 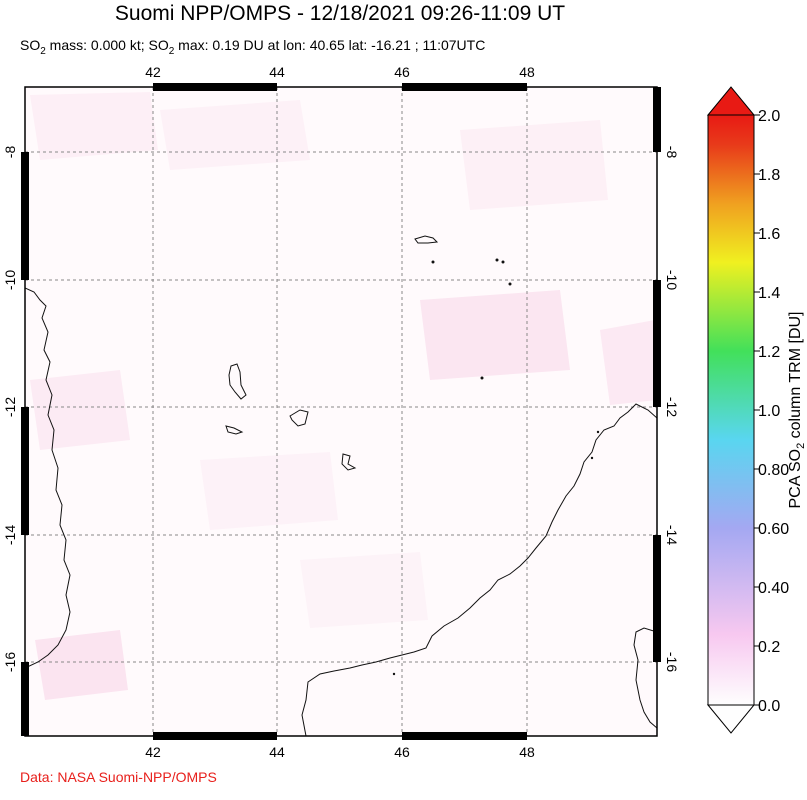 I want to click on colorbar-tick-label: 1.0, so click(x=769, y=411).